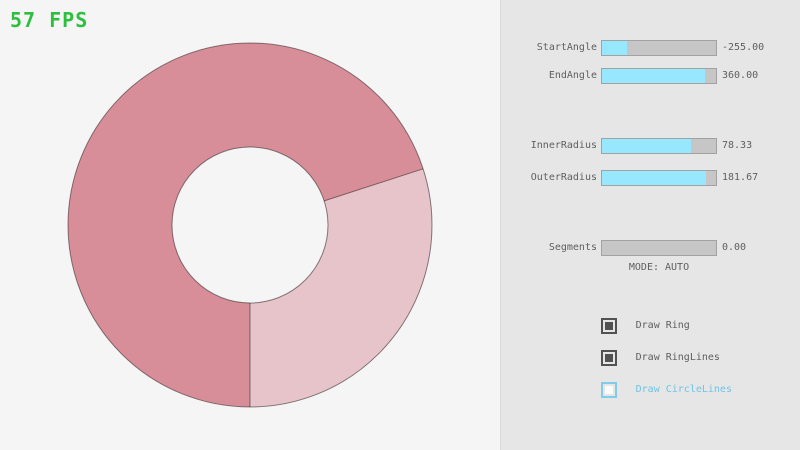 This screenshot has height=450, width=800. Describe the element at coordinates (659, 267) in the screenshot. I see `mode-label: MODE: AUTO` at that location.